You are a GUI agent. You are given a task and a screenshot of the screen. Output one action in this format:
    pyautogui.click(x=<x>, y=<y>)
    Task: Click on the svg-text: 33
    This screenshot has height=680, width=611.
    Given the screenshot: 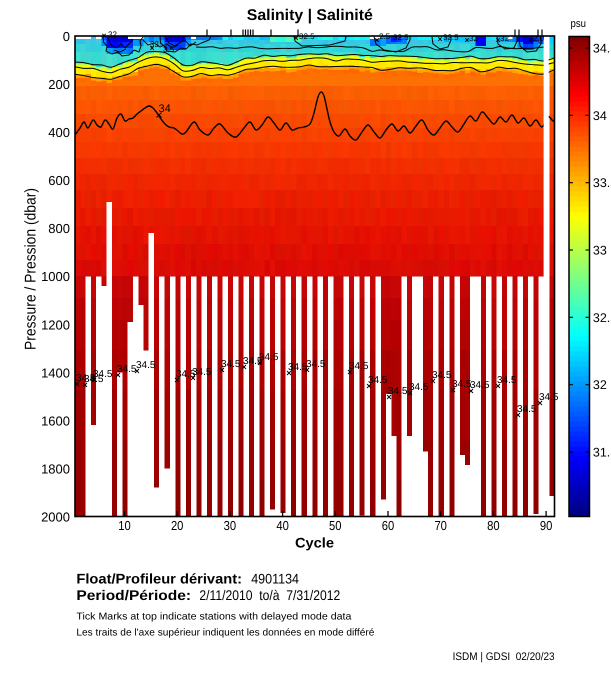 What is the action you would take?
    pyautogui.click(x=600, y=251)
    